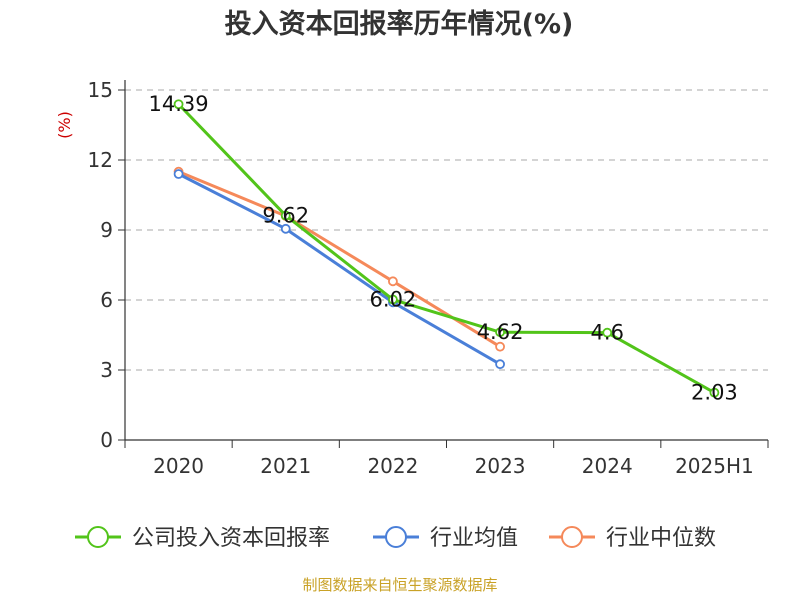 This screenshot has width=800, height=600. What do you see at coordinates (500, 466) in the screenshot?
I see `x-tick-label-3: 2023` at bounding box center [500, 466].